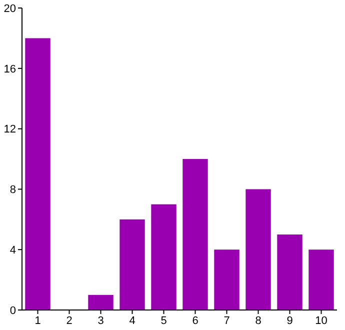 This screenshot has width=345, height=330. Describe the element at coordinates (227, 321) in the screenshot. I see `x-tick-label: 7` at that location.